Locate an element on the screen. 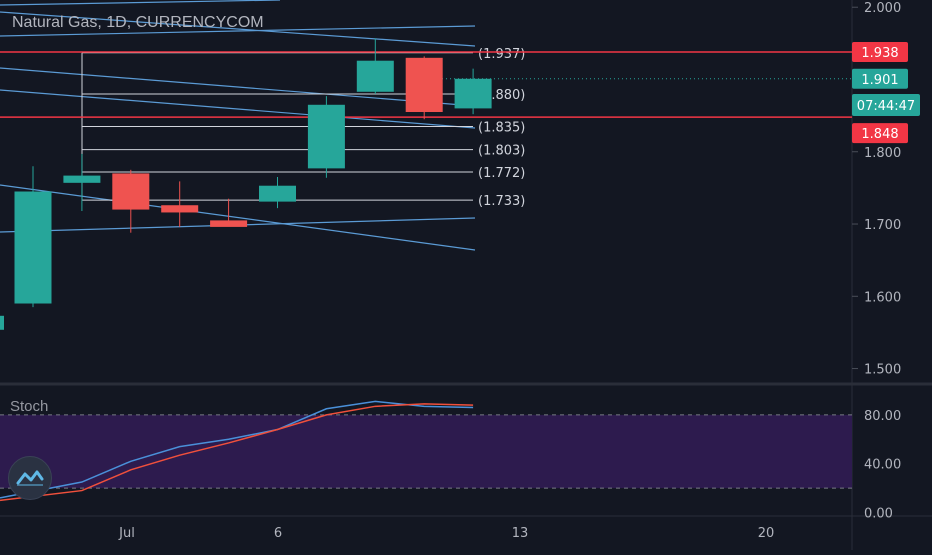 This screenshot has height=555, width=932. fib-label: (1.803) is located at coordinates (501, 151).